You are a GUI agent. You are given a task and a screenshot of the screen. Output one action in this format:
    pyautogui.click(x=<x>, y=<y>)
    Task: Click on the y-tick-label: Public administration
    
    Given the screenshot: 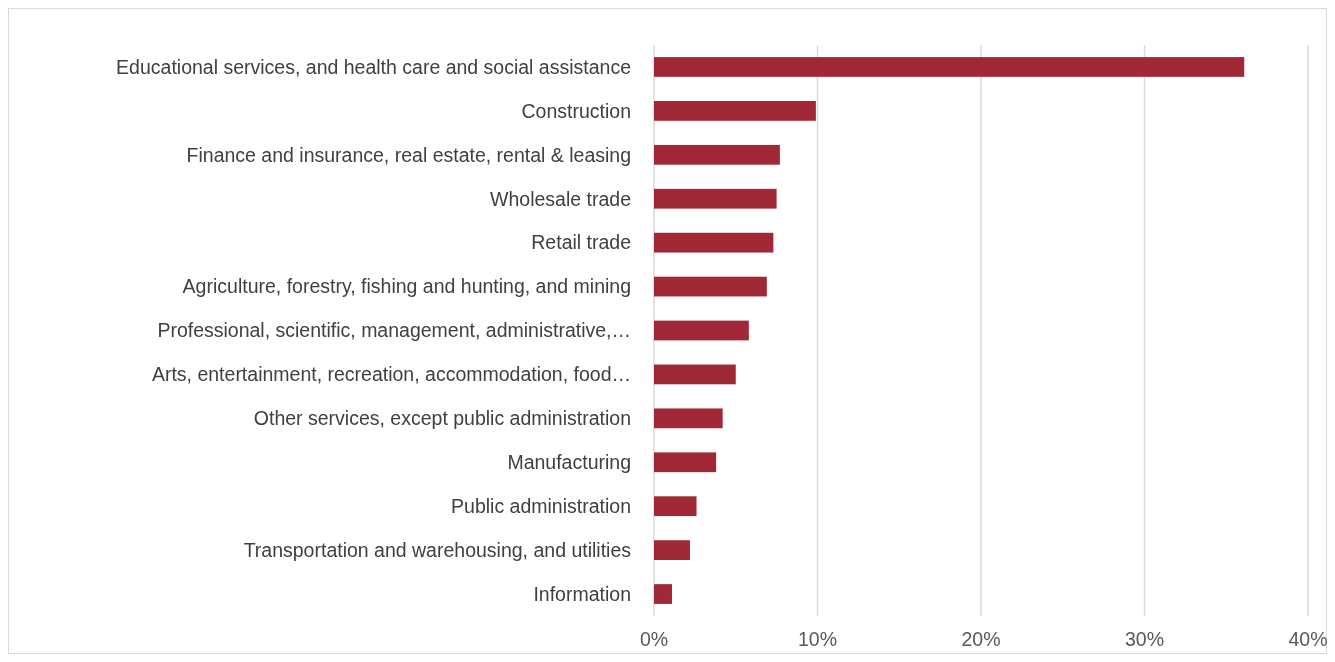 What is the action you would take?
    pyautogui.click(x=541, y=506)
    